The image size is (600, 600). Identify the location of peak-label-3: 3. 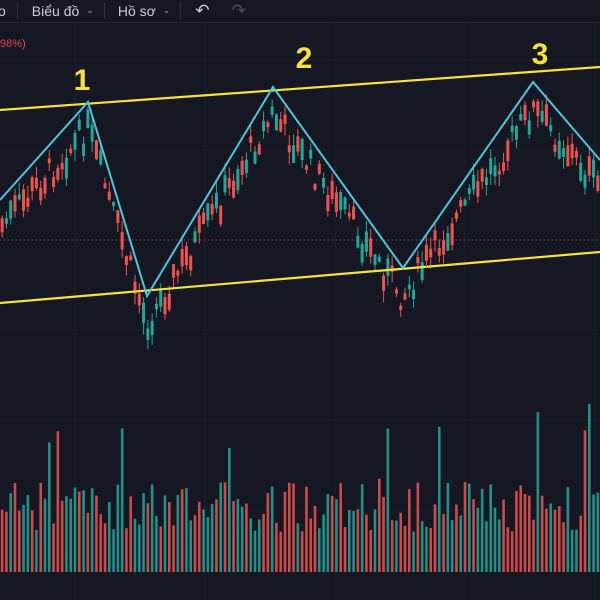
(540, 54).